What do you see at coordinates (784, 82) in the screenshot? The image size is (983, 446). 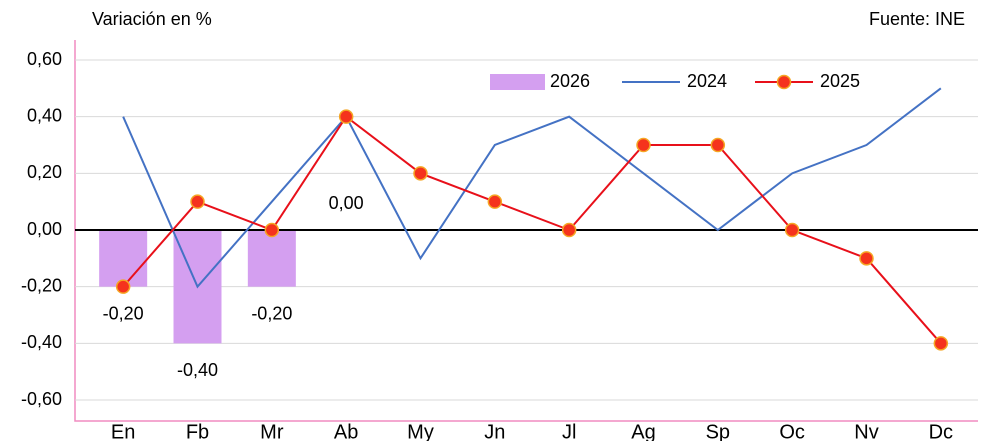 I see `legend-marker` at bounding box center [784, 82].